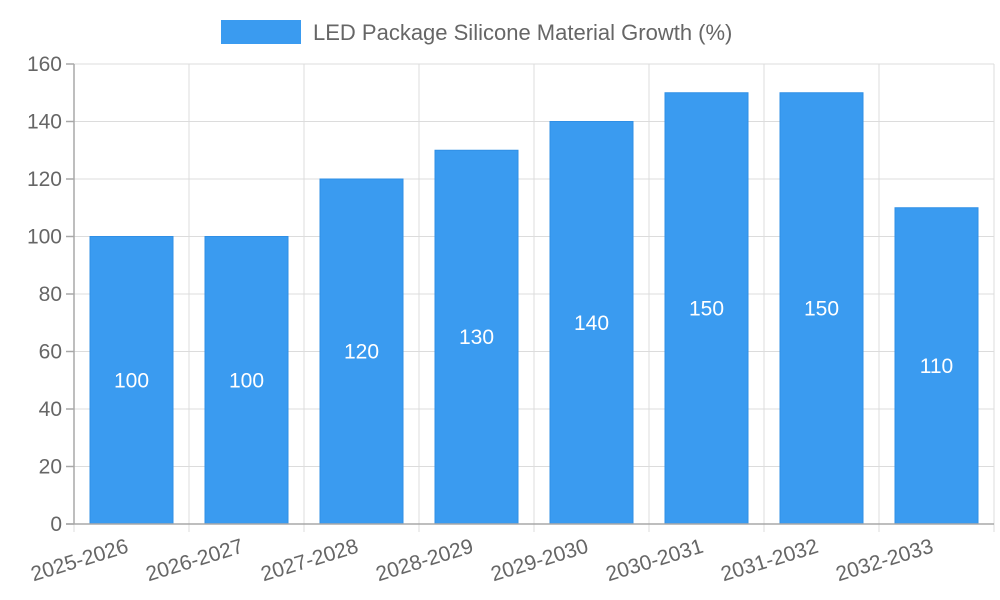  I want to click on legend-swatch, so click(261, 32).